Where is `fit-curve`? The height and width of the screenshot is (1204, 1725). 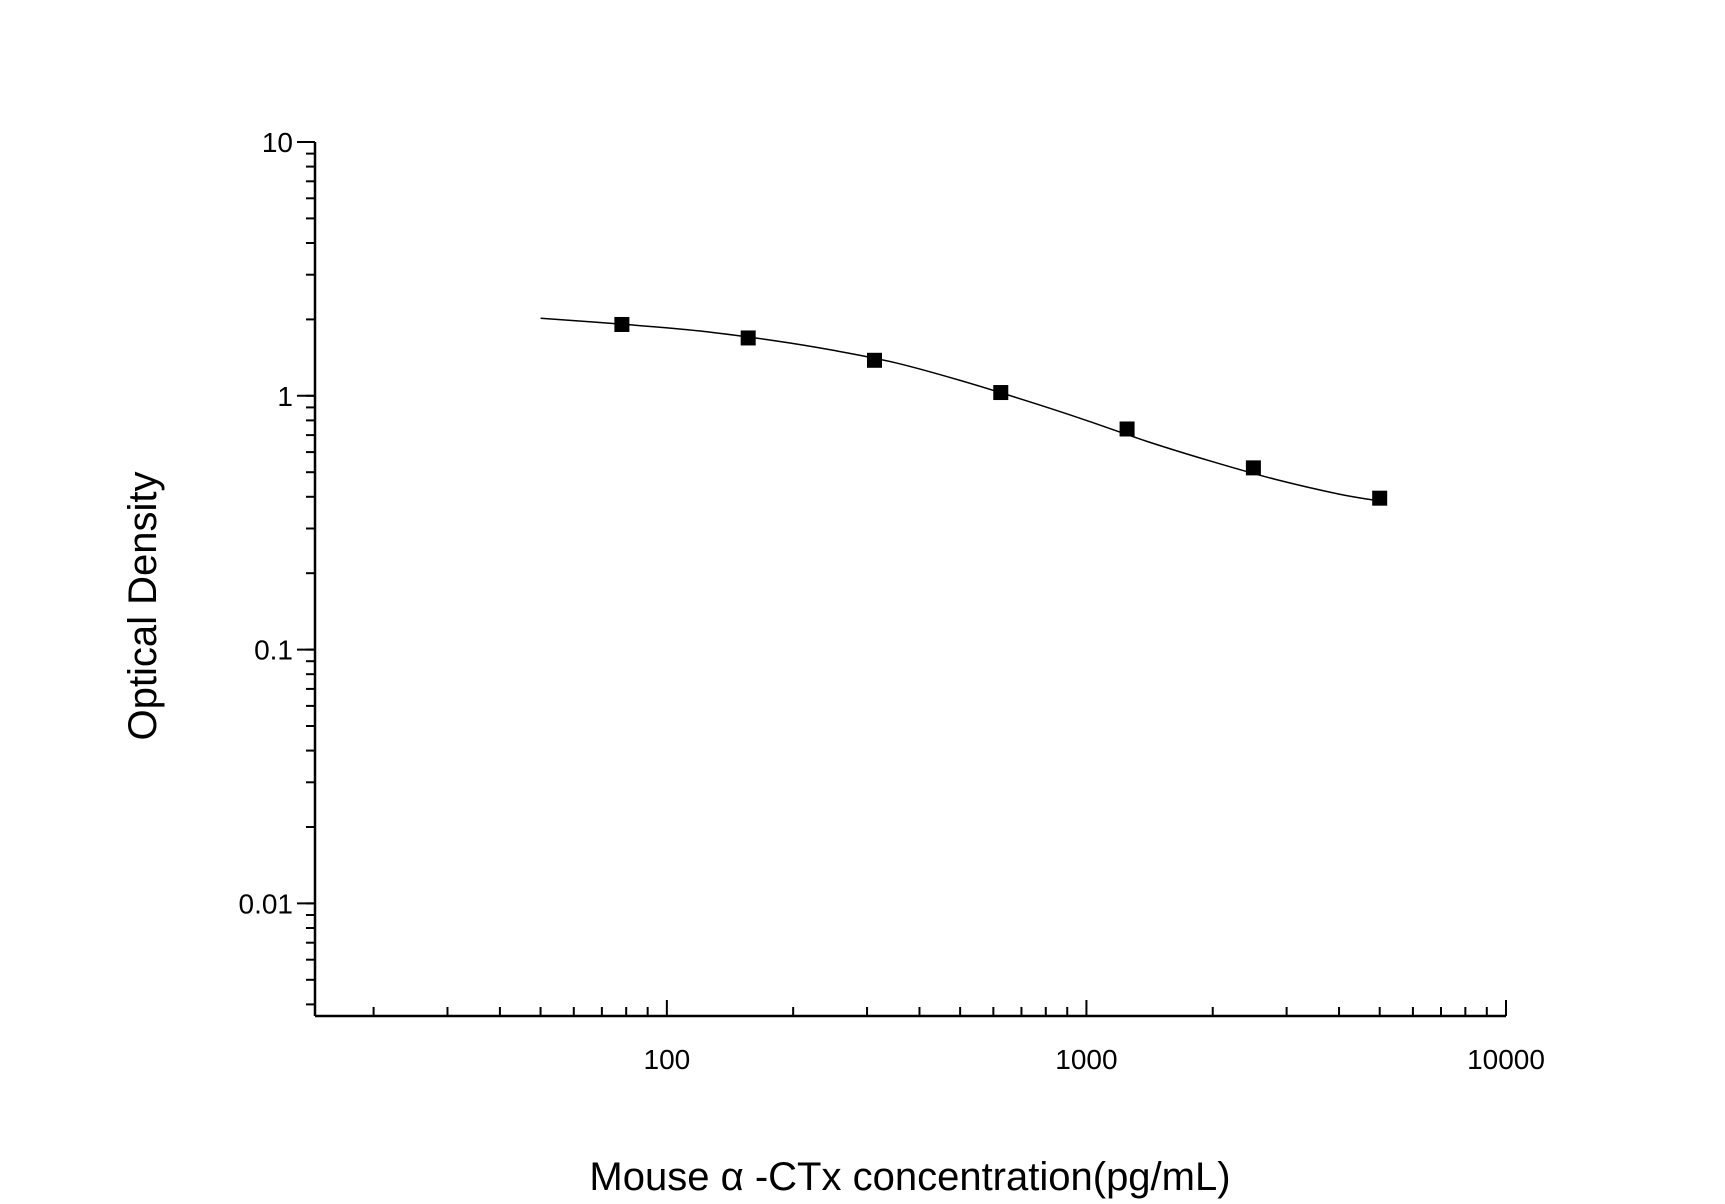
fit-curve is located at coordinates (960, 409).